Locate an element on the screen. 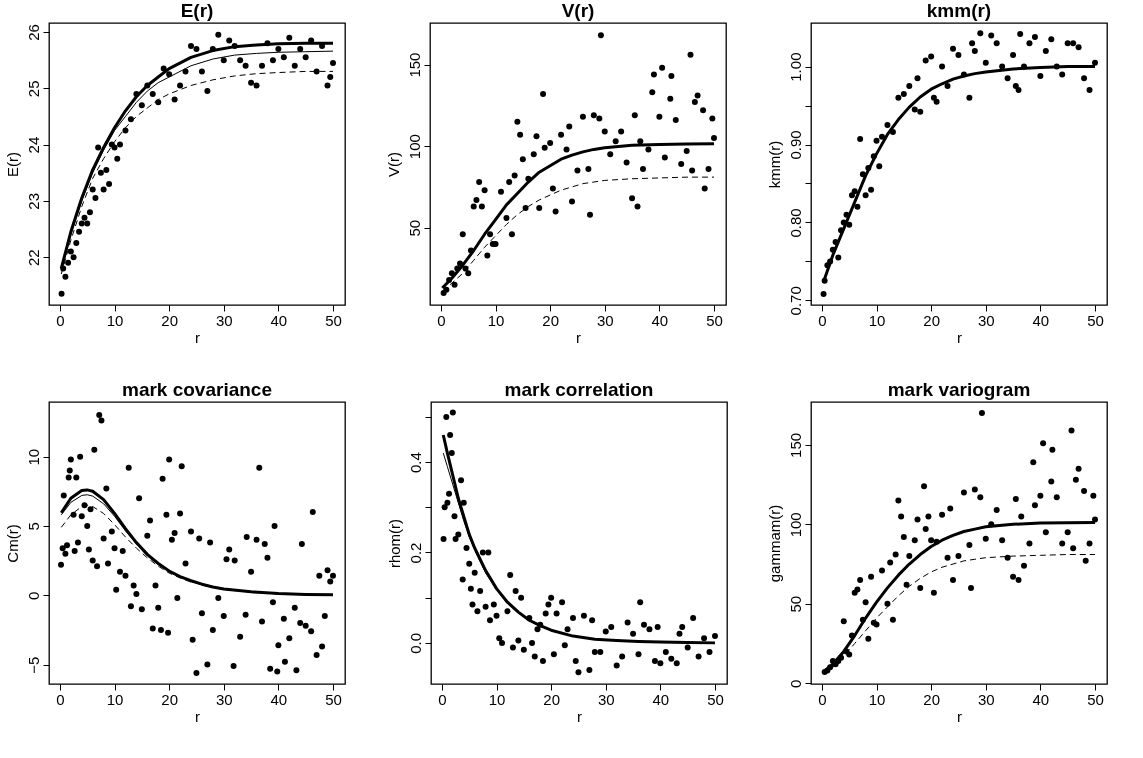 Image resolution: width=1143 pixels, height=758 pixels. y-tick-label: −5 is located at coordinates (33, 665).